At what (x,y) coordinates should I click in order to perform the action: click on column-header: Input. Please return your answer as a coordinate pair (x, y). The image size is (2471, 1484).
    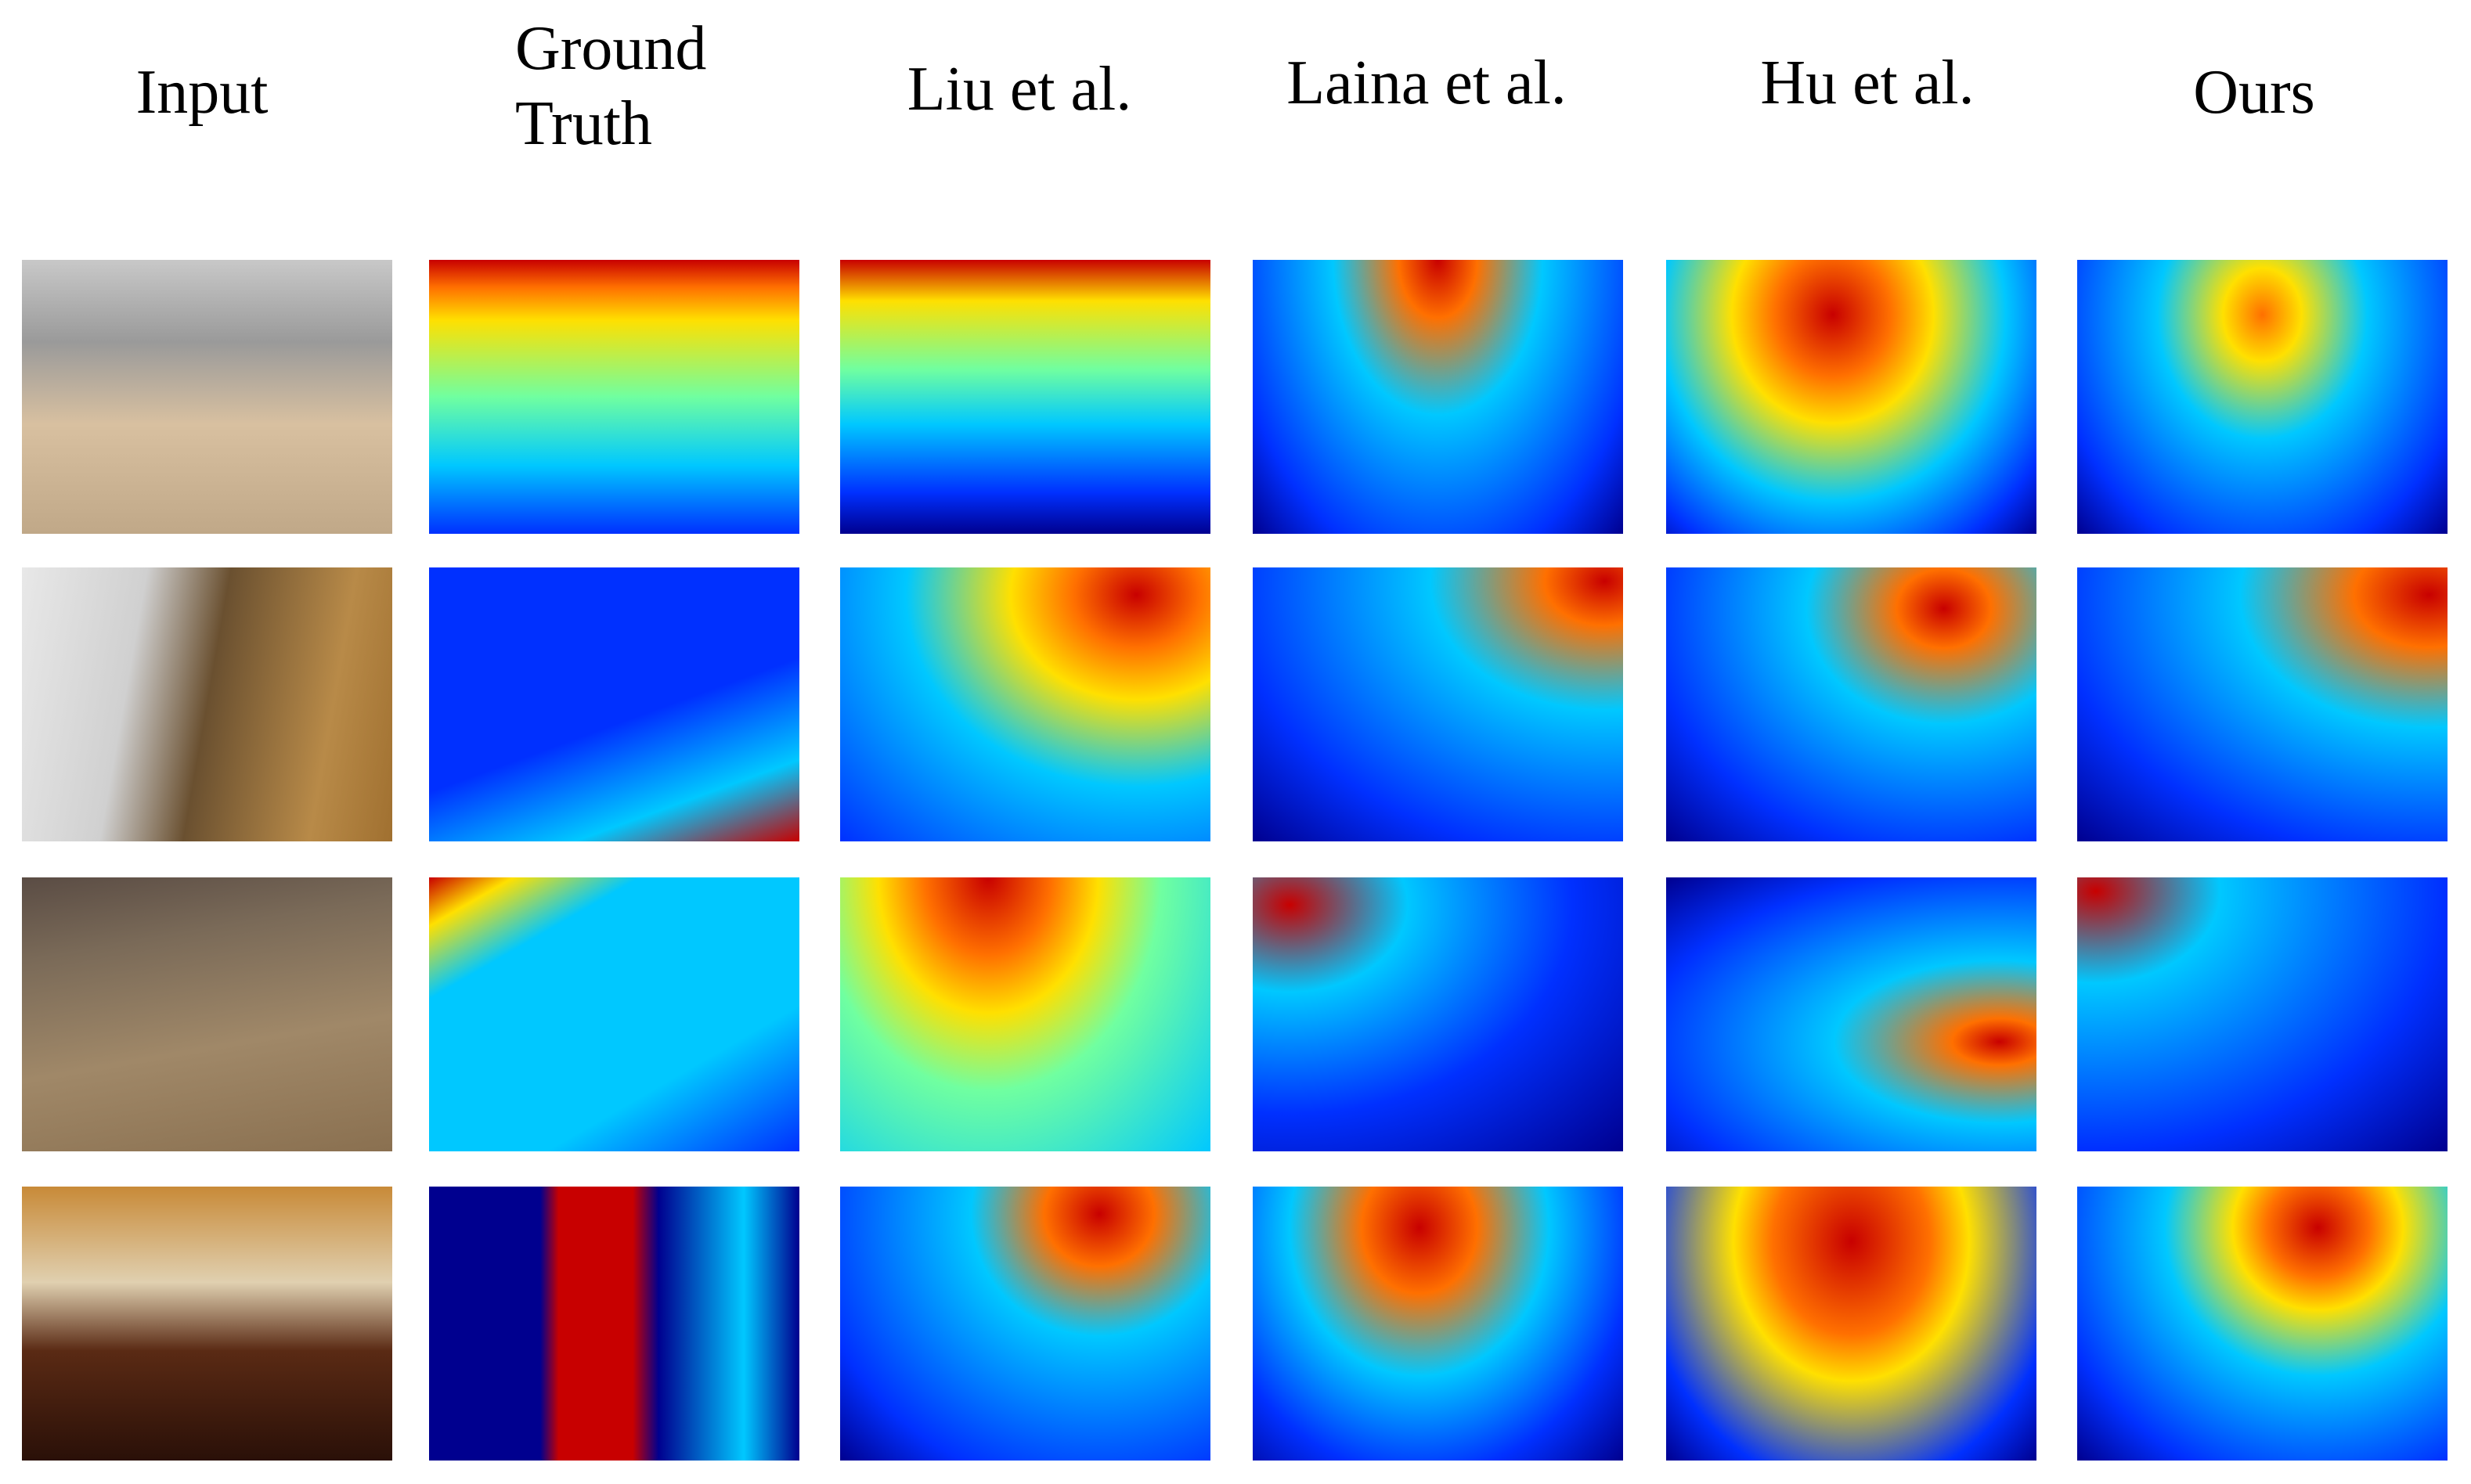
    Looking at the image, I should click on (202, 92).